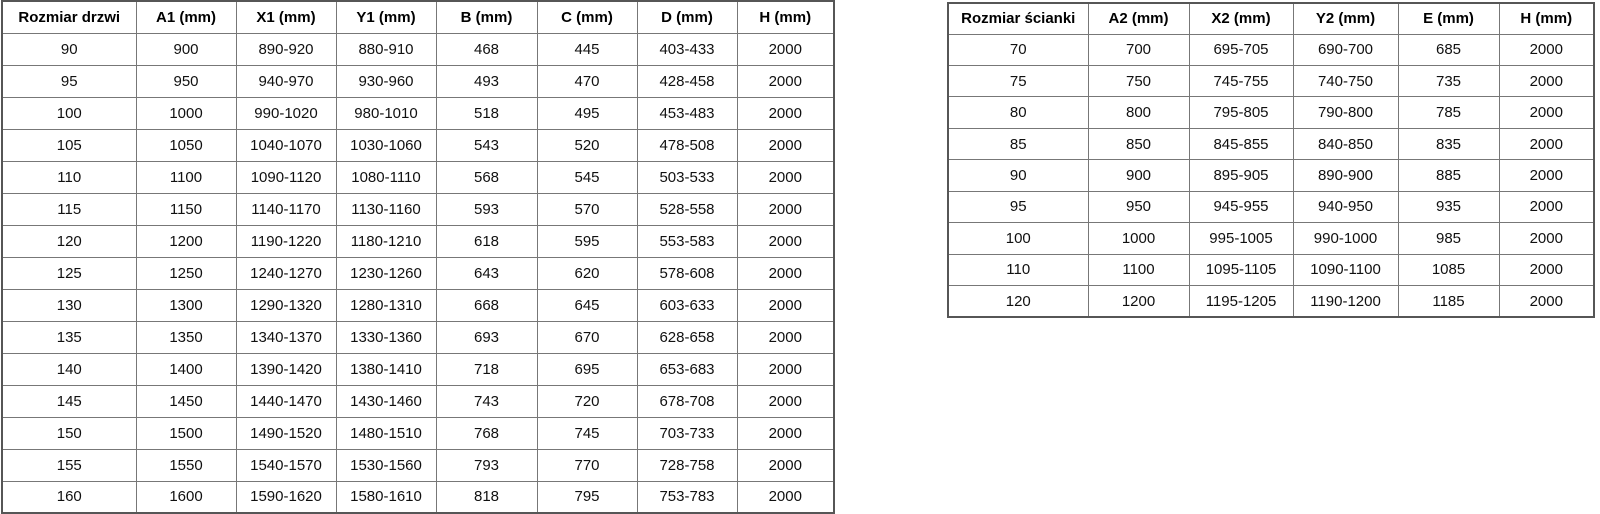 This screenshot has width=1600, height=514. I want to click on table-cell: 735, so click(1448, 81).